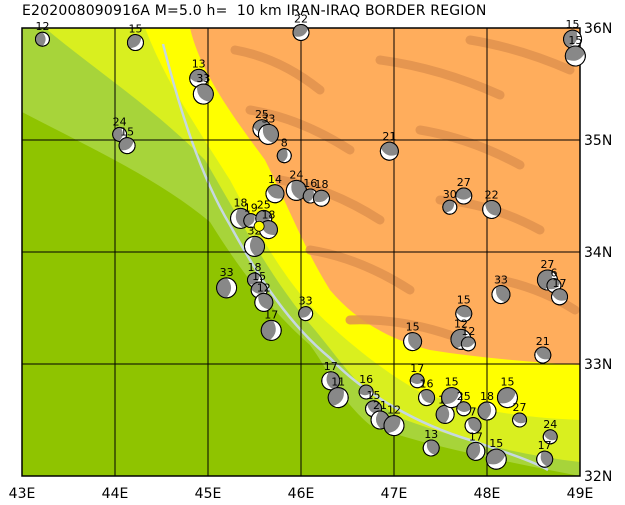  Describe the element at coordinates (394, 494) in the screenshot. I see `lon-tick-label: 47E` at that location.